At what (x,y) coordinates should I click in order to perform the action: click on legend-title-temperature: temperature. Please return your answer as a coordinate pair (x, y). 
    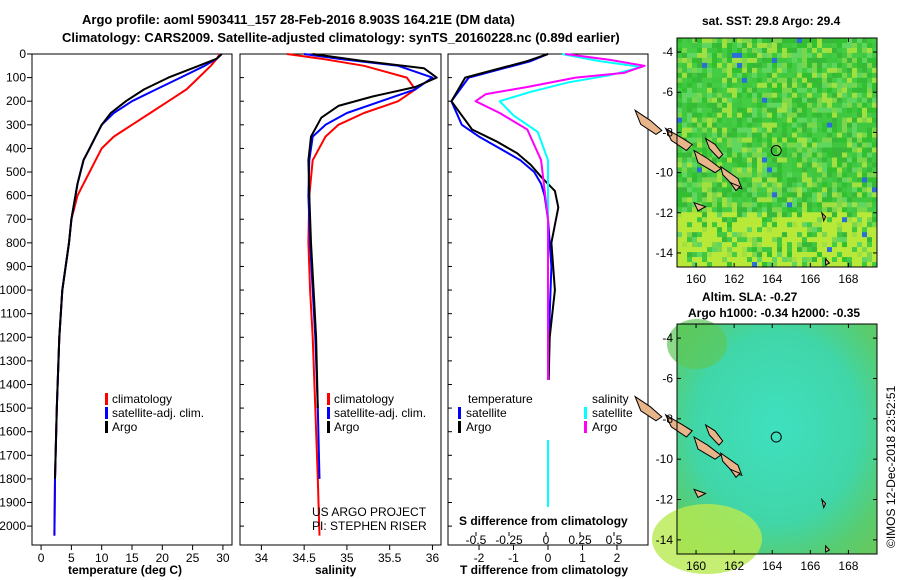
    Looking at the image, I should click on (500, 399).